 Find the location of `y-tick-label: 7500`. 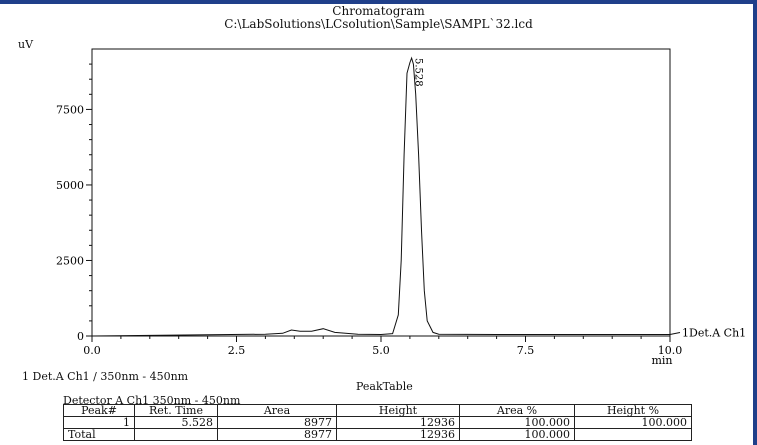

y-tick-label: 7500 is located at coordinates (70, 109).